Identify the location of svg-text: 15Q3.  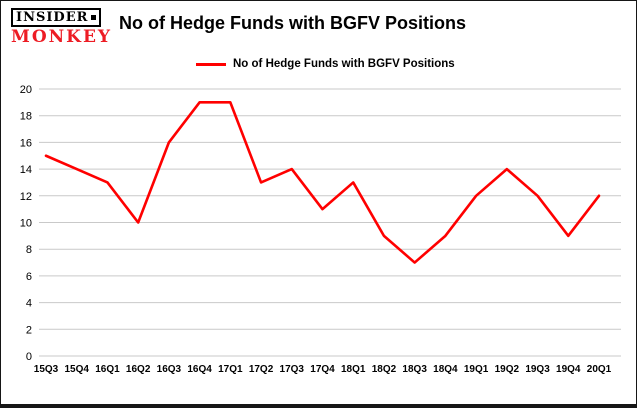
(46, 369).